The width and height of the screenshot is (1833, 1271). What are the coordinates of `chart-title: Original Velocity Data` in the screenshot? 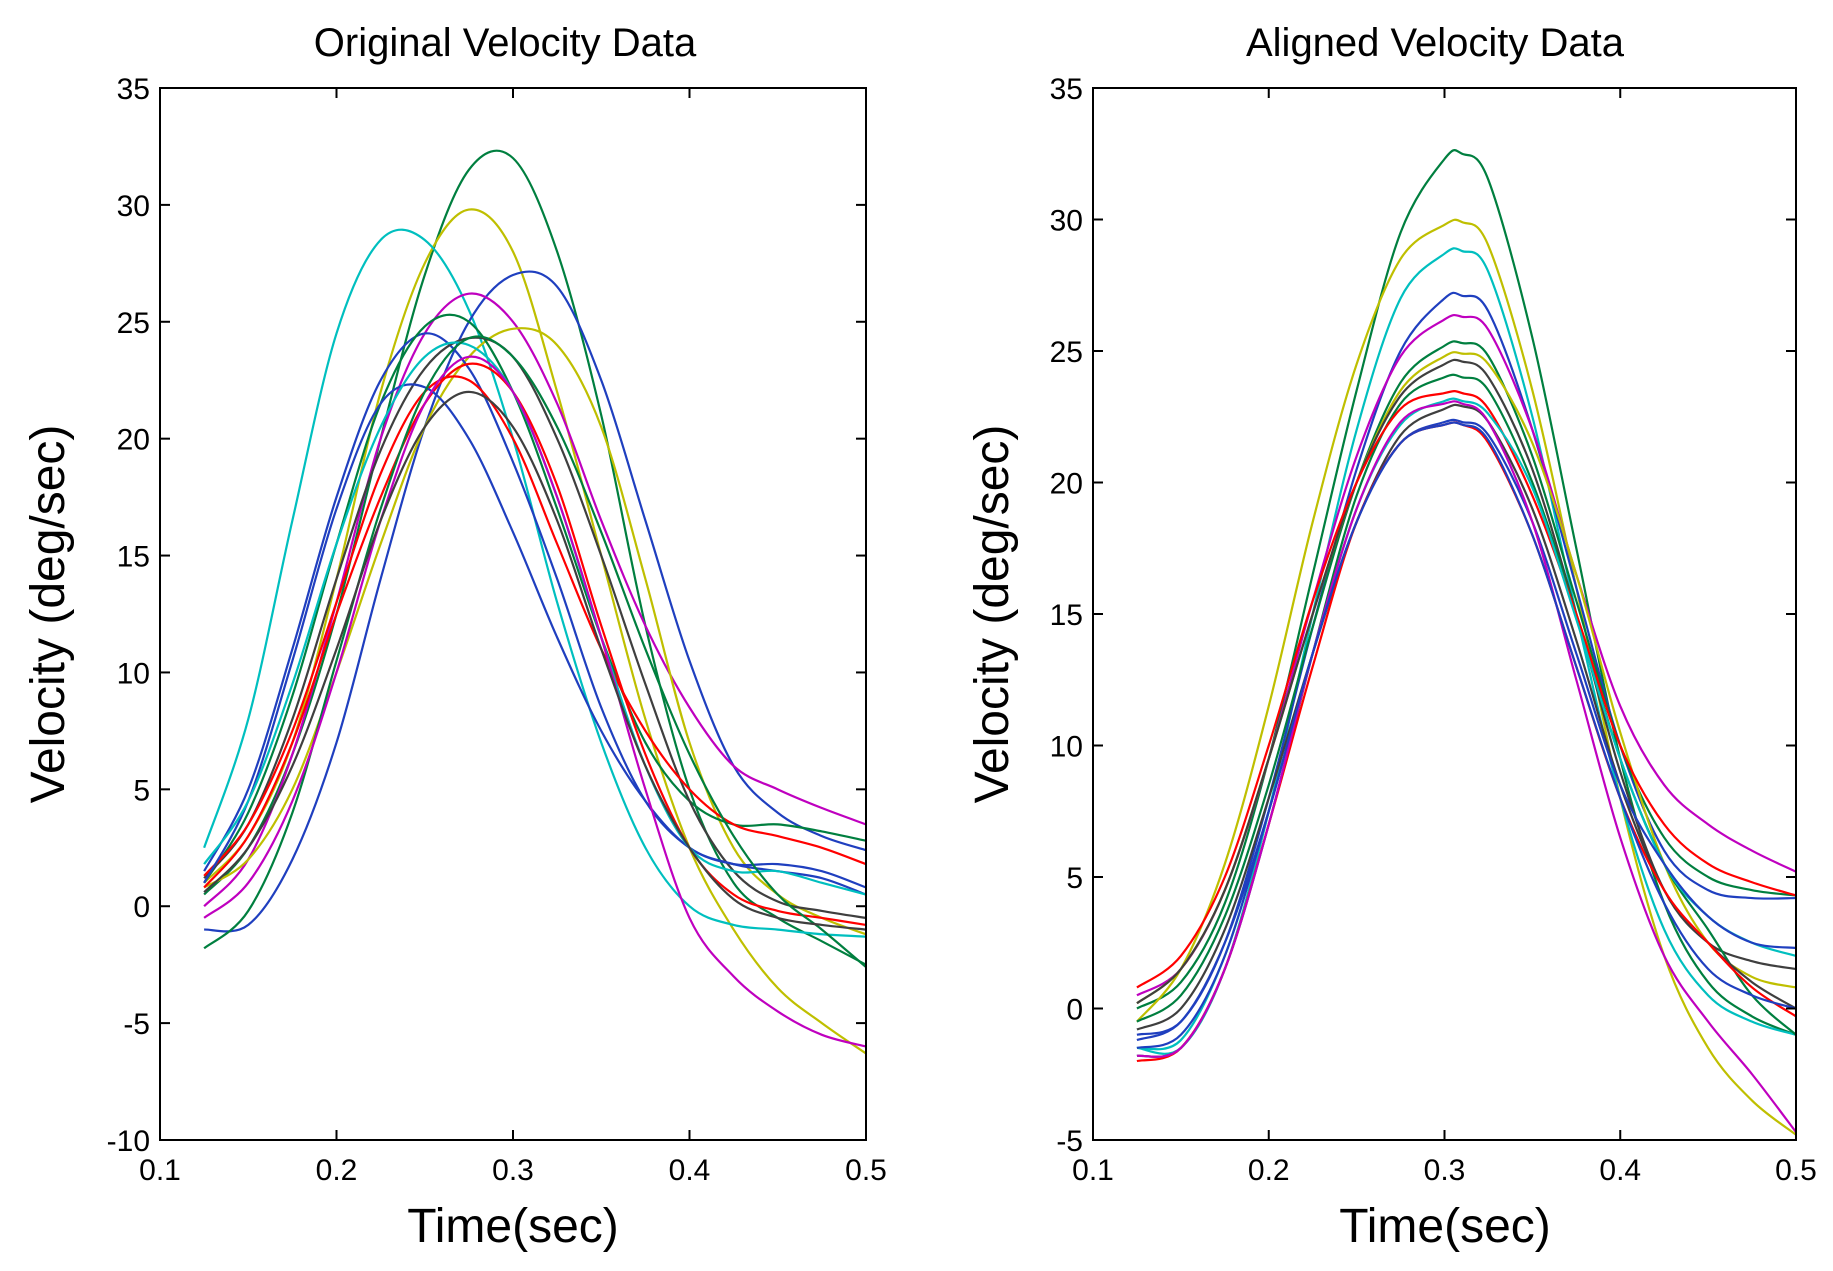 It's located at (505, 43).